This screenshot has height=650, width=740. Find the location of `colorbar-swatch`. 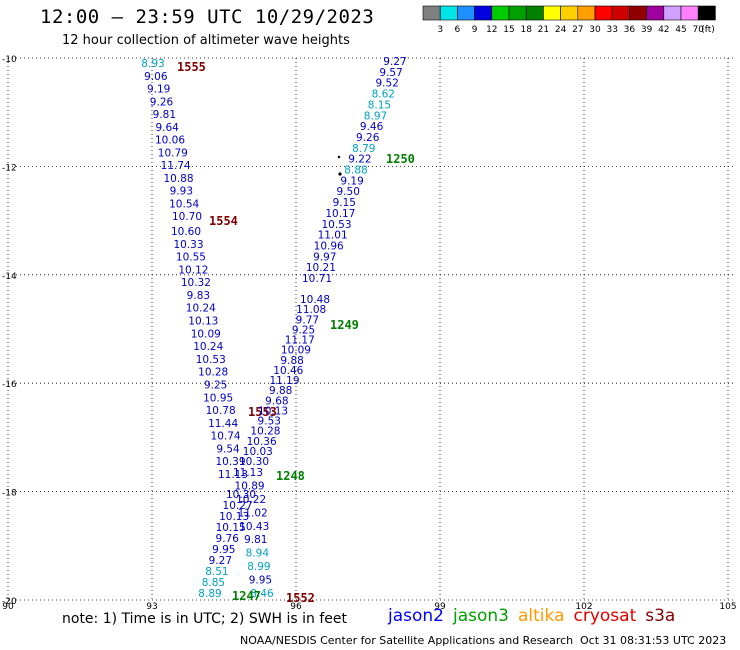

colorbar-swatch is located at coordinates (706, 13).